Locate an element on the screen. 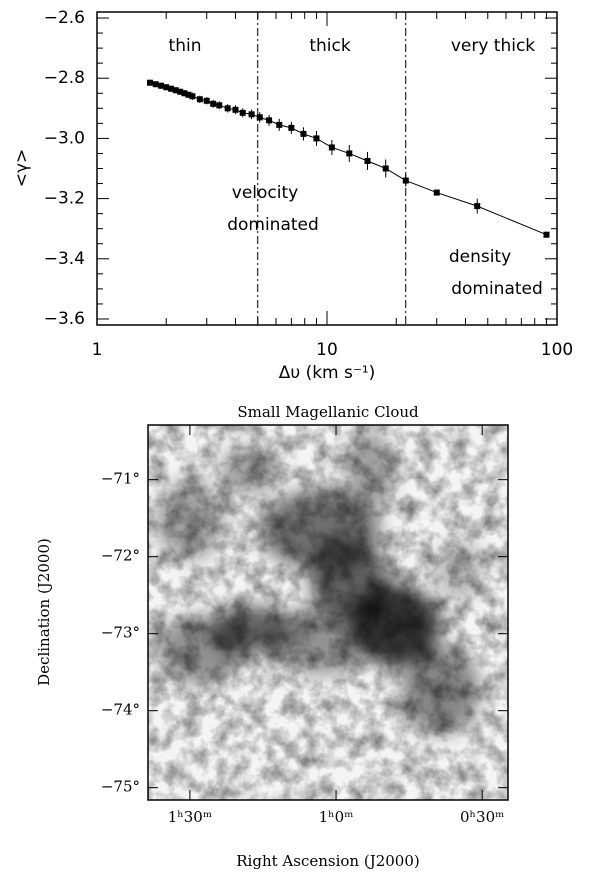 The width and height of the screenshot is (589, 873). y-tick-label: −71° is located at coordinates (120, 479).